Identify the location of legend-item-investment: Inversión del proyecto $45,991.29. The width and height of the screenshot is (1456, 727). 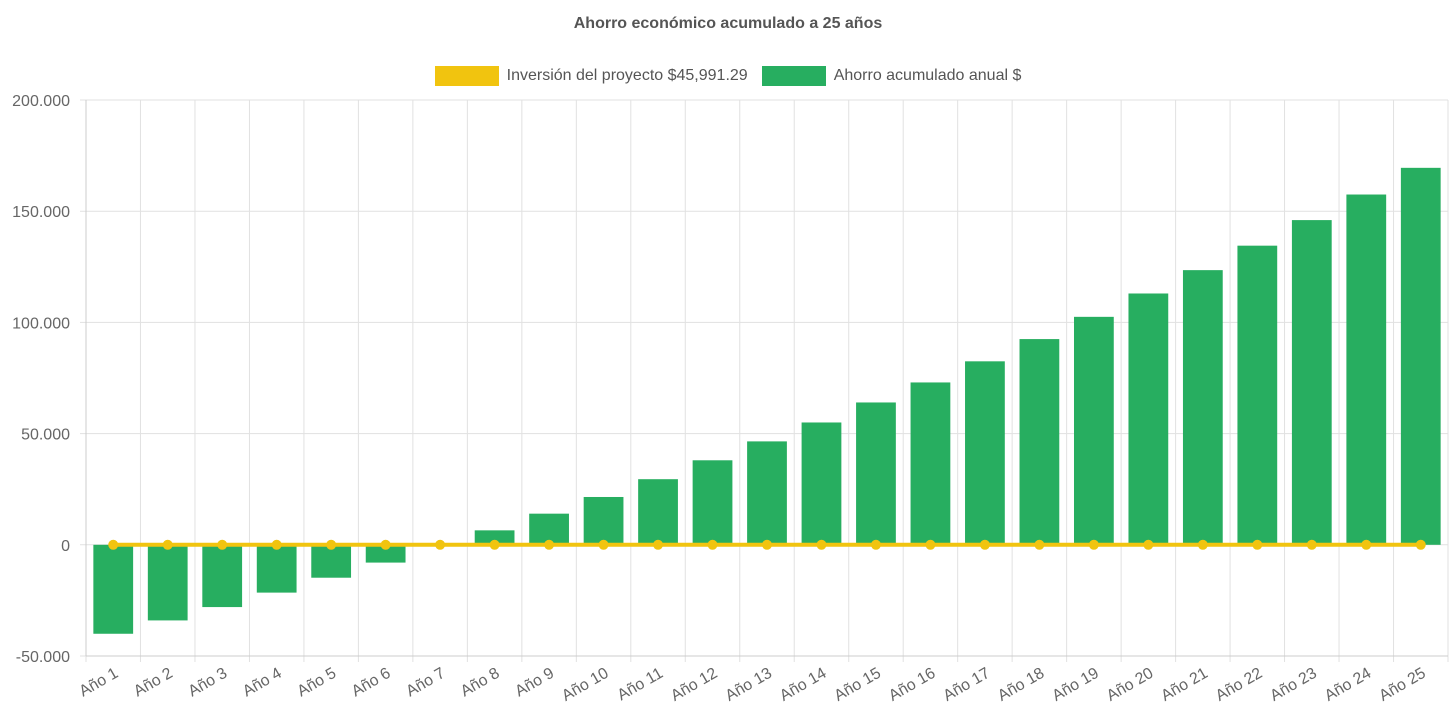
(591, 76).